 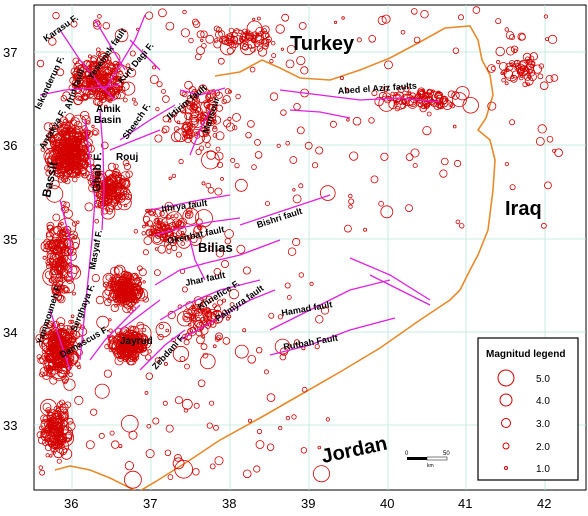 I want to click on x-tick-label: 39, so click(x=308, y=503).